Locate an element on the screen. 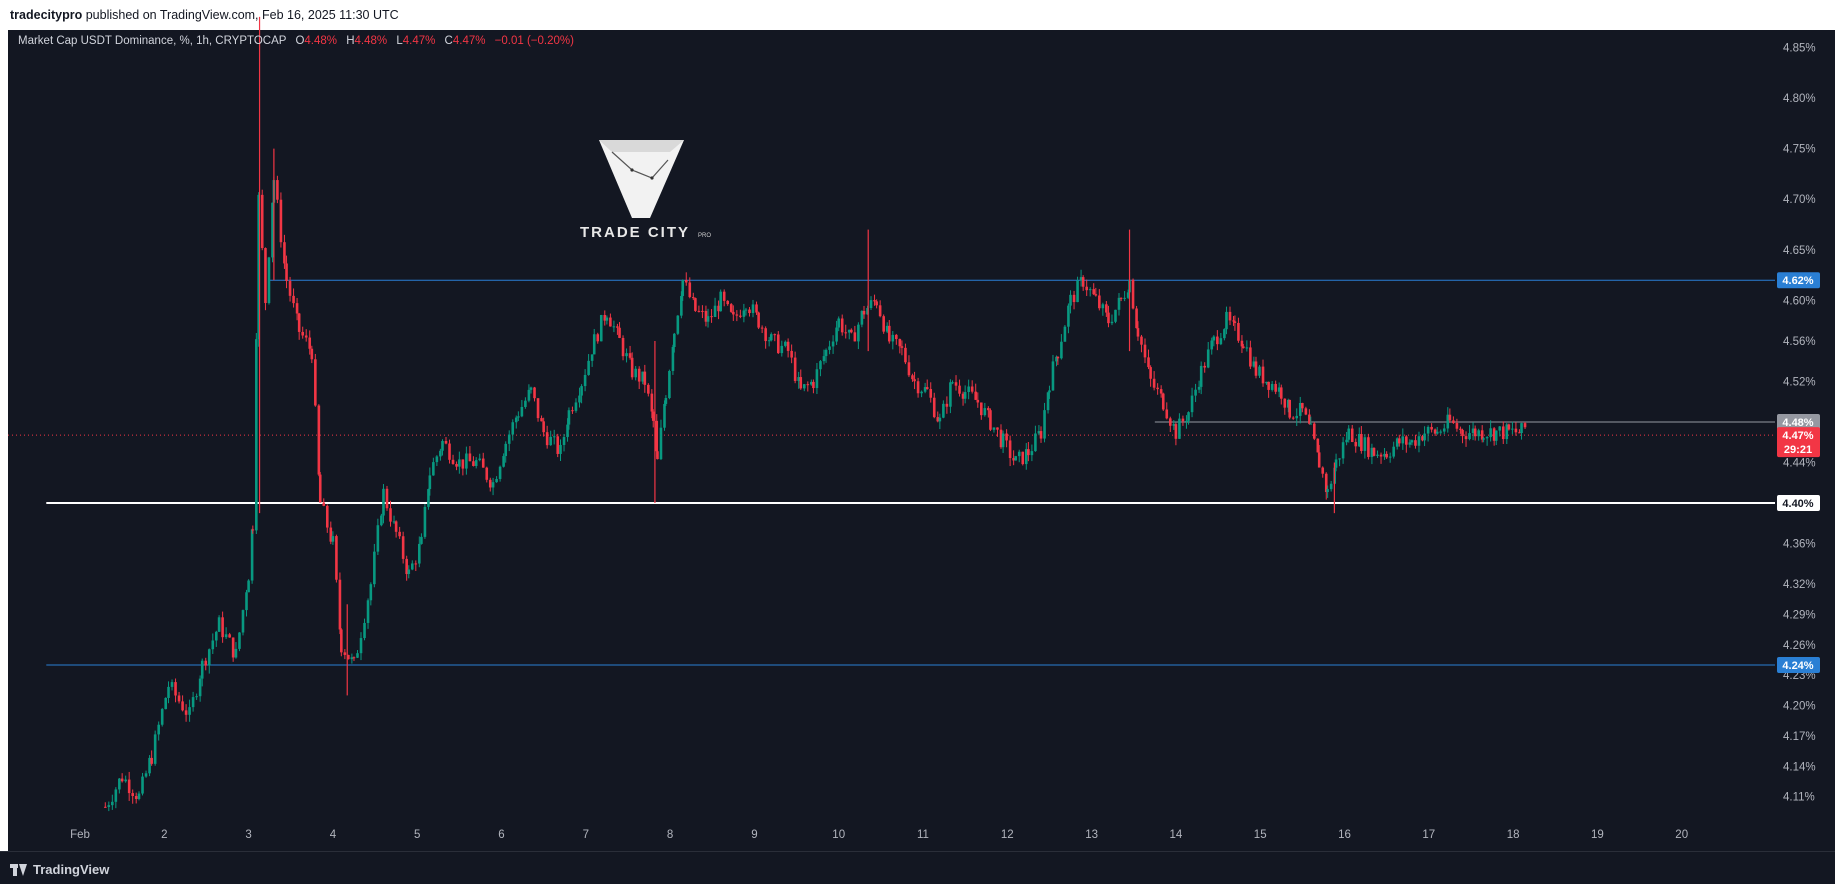 Image resolution: width=1835 pixels, height=884 pixels. level-badge-label: 4.40% is located at coordinates (1797, 504).